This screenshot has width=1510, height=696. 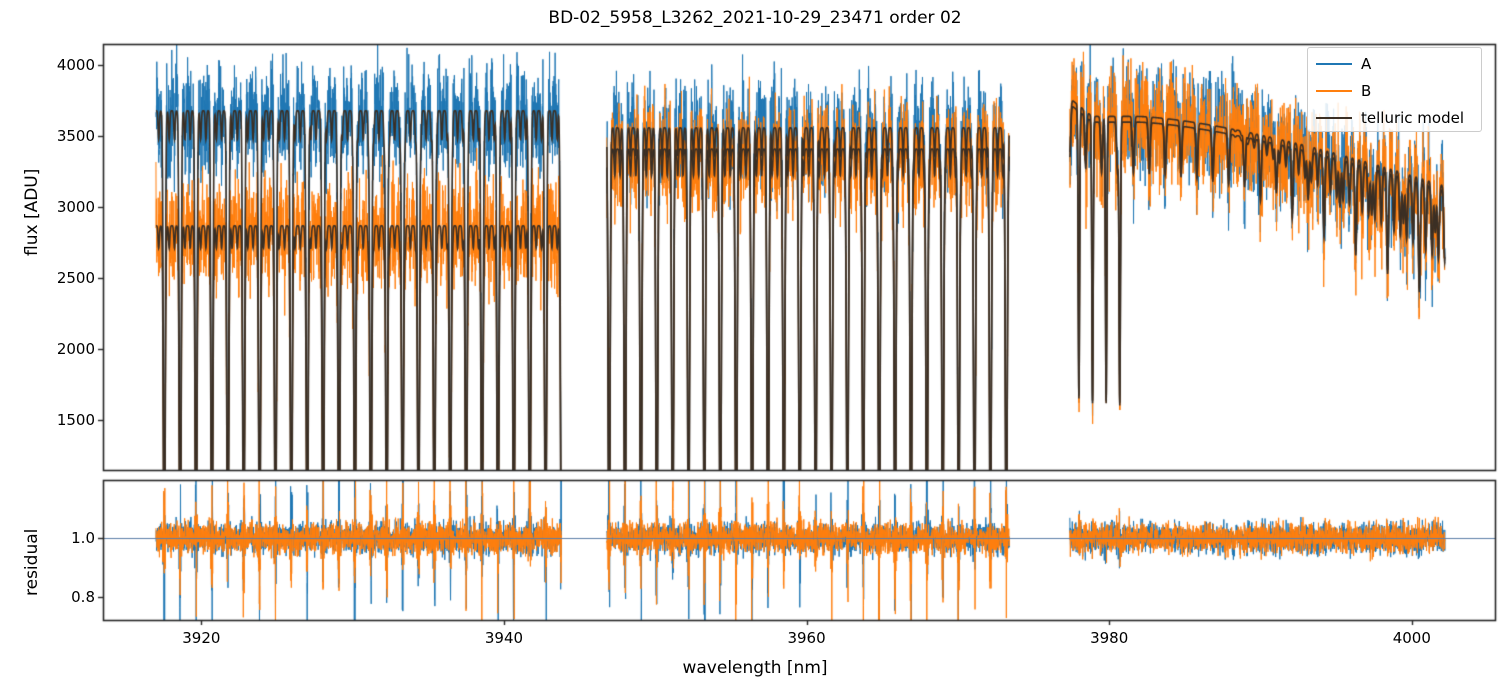 What do you see at coordinates (1334, 91) in the screenshot?
I see `line-swatch-orange-icon` at bounding box center [1334, 91].